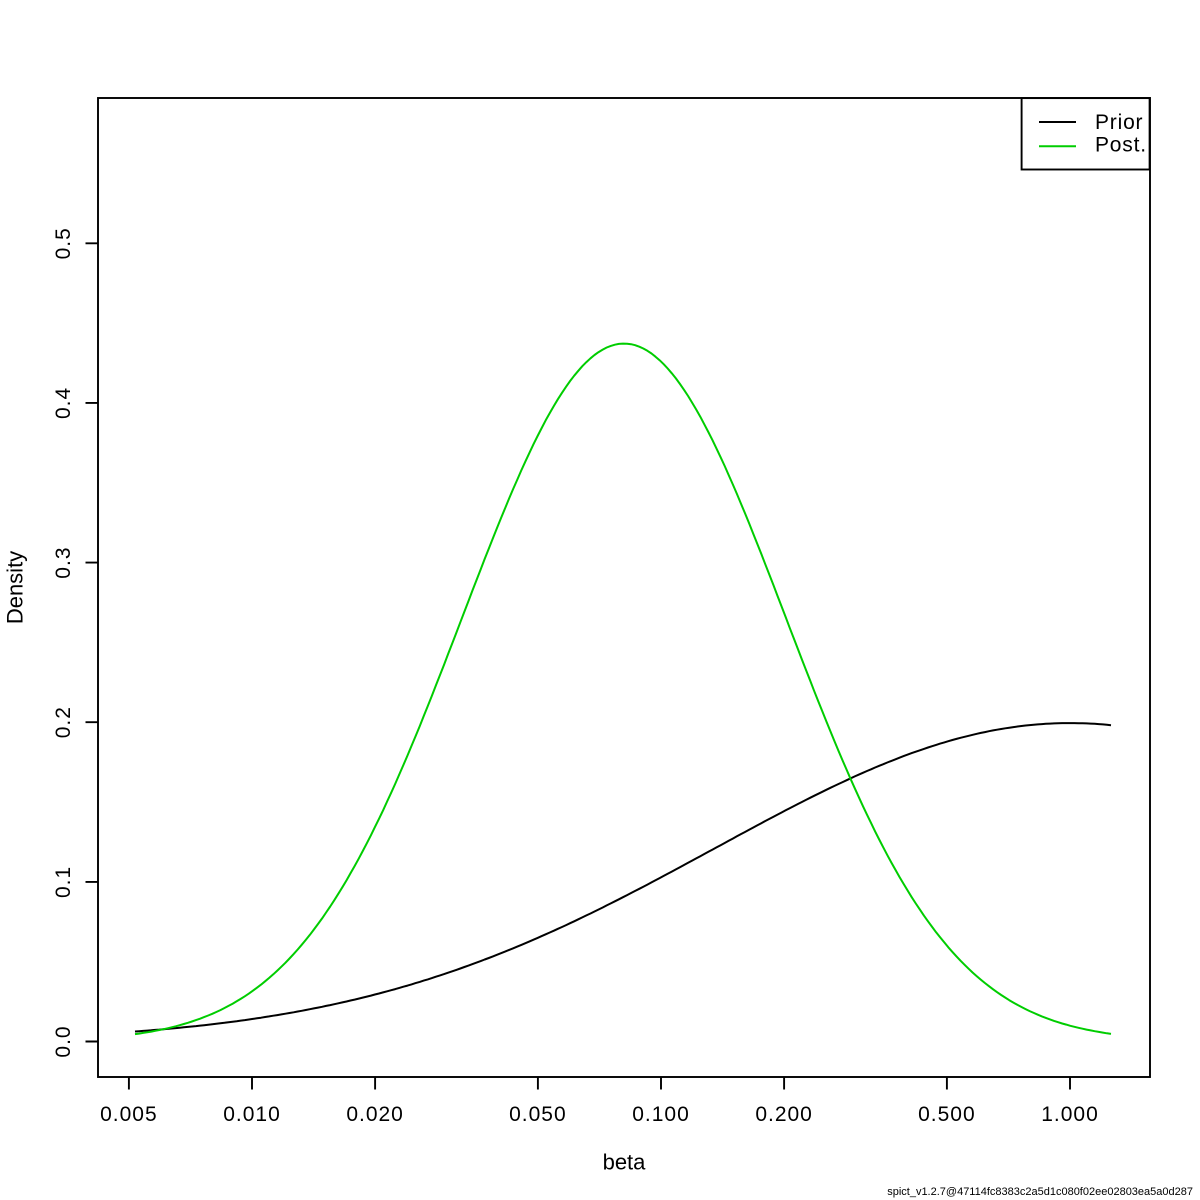 This screenshot has height=1200, width=1200. Describe the element at coordinates (63, 403) in the screenshot. I see `svg-text: 0.4` at that location.